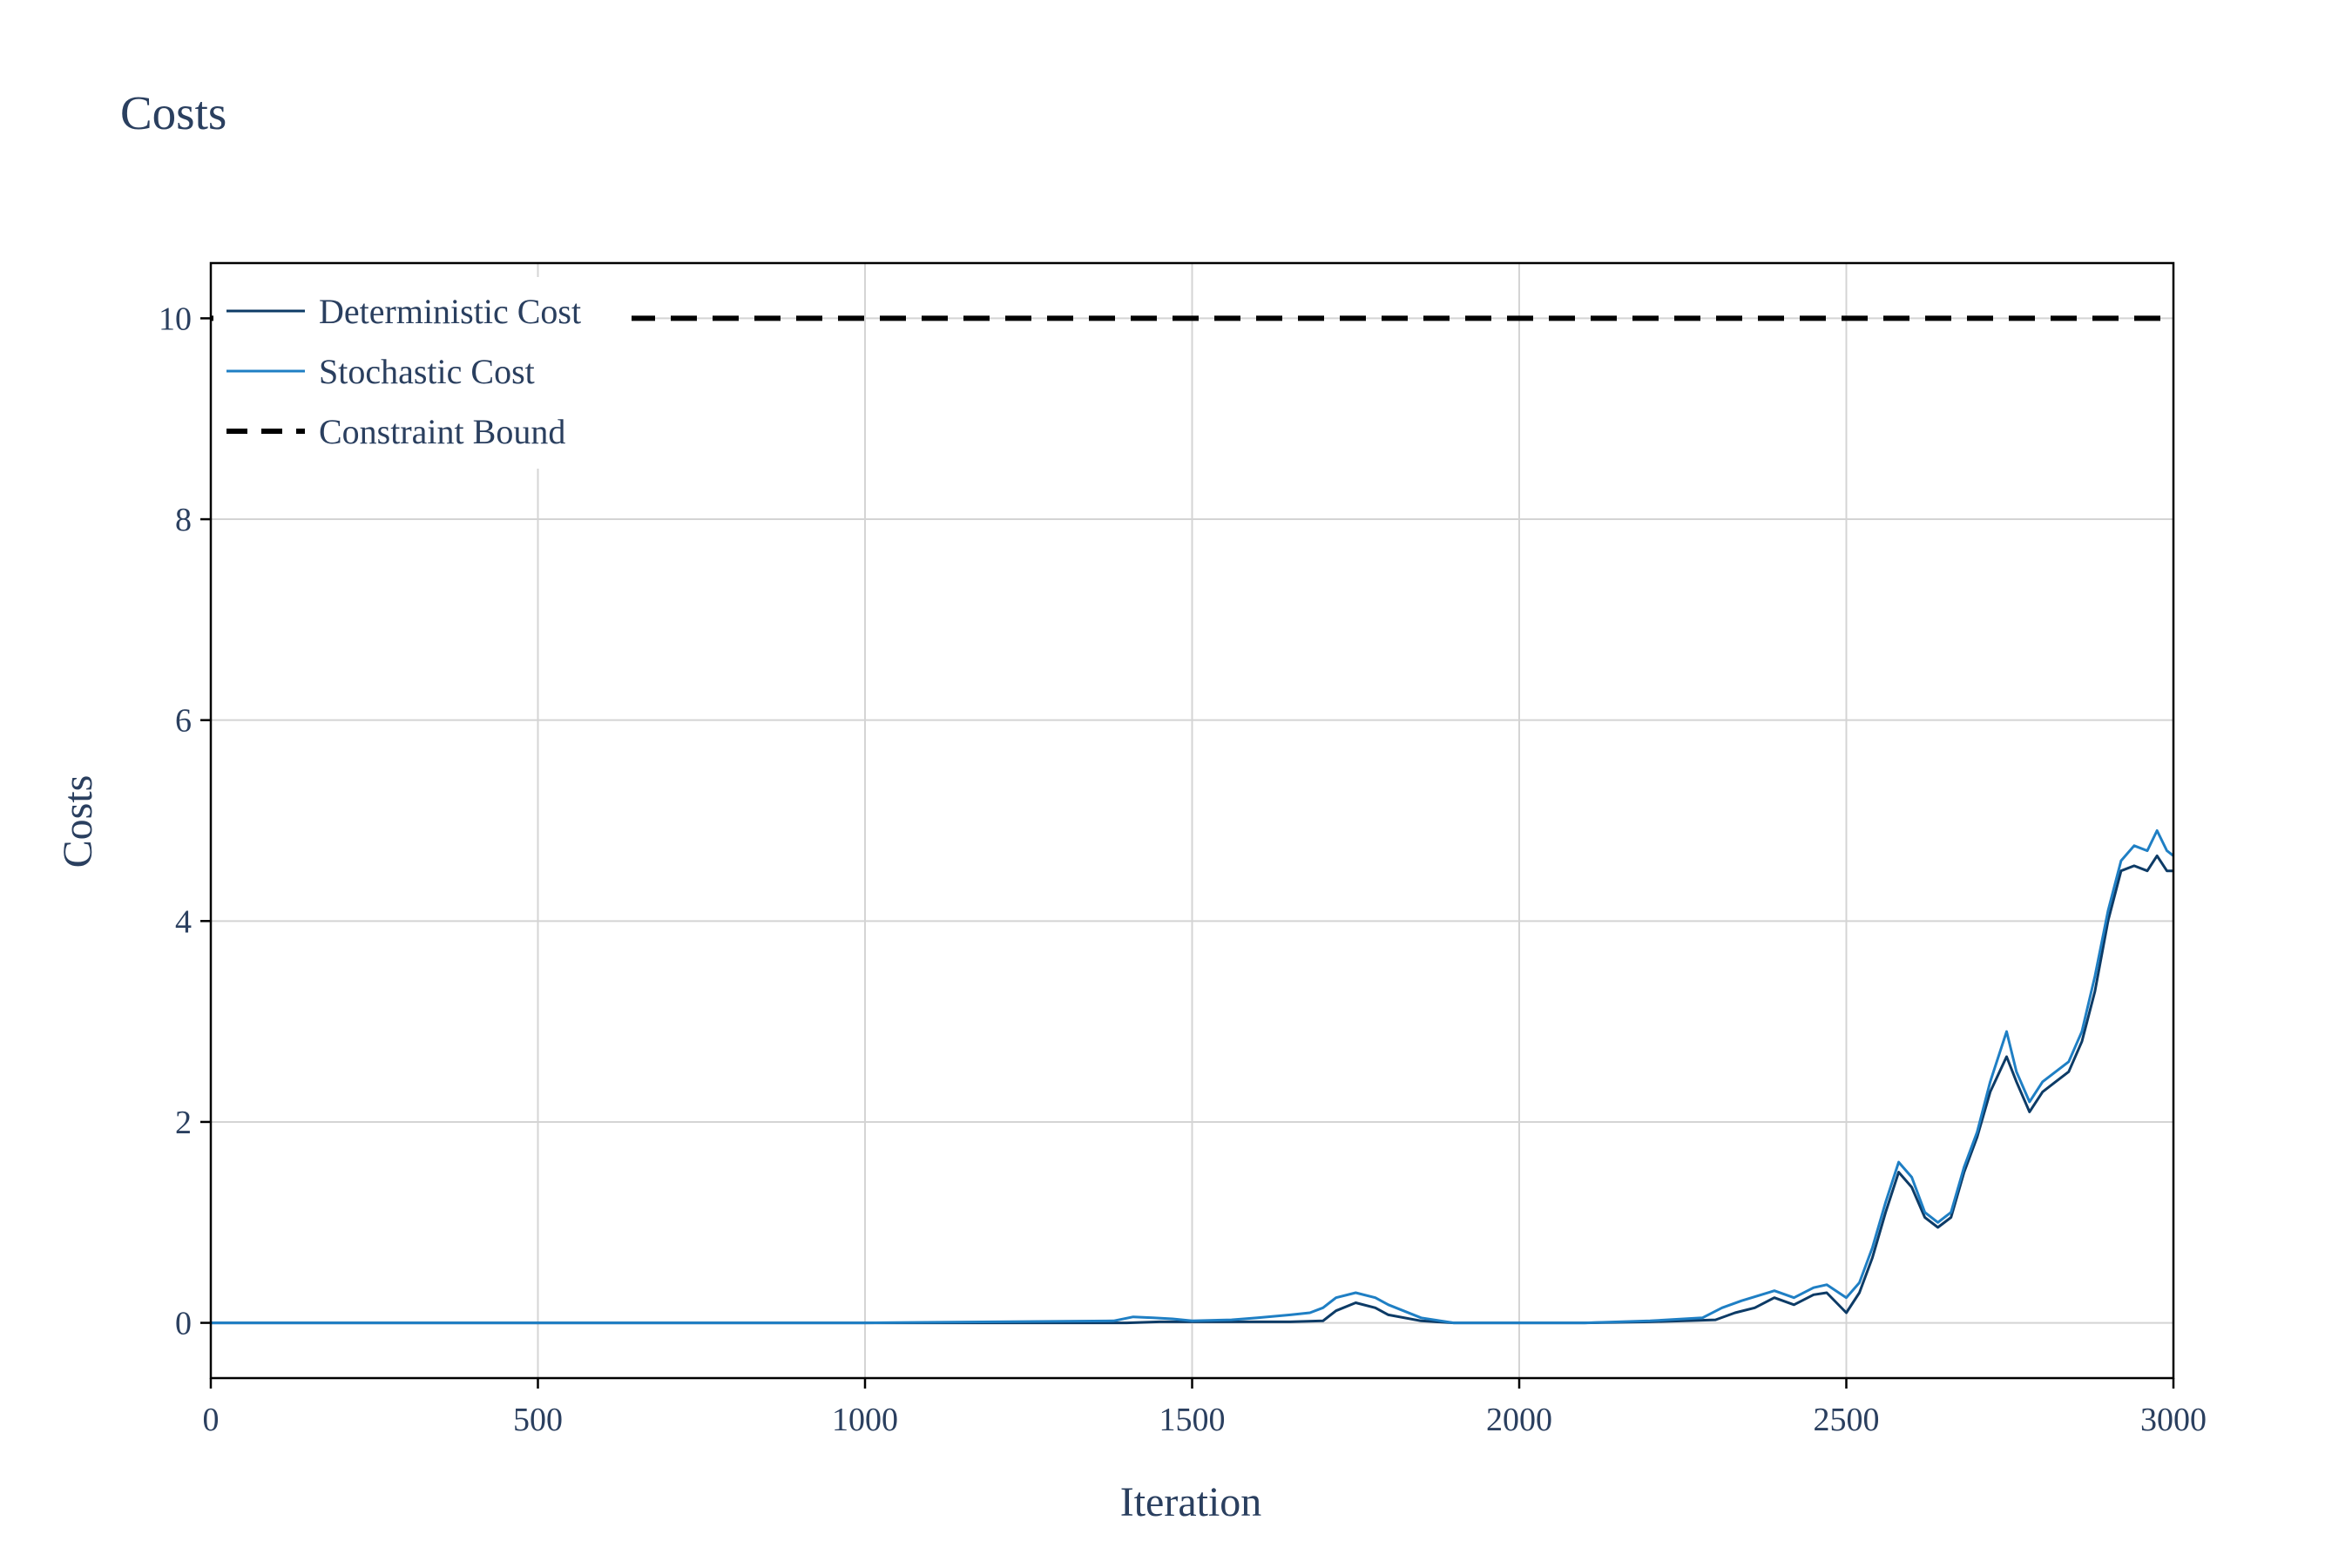  I want to click on legend-label: Constraint Bound, so click(442, 432).